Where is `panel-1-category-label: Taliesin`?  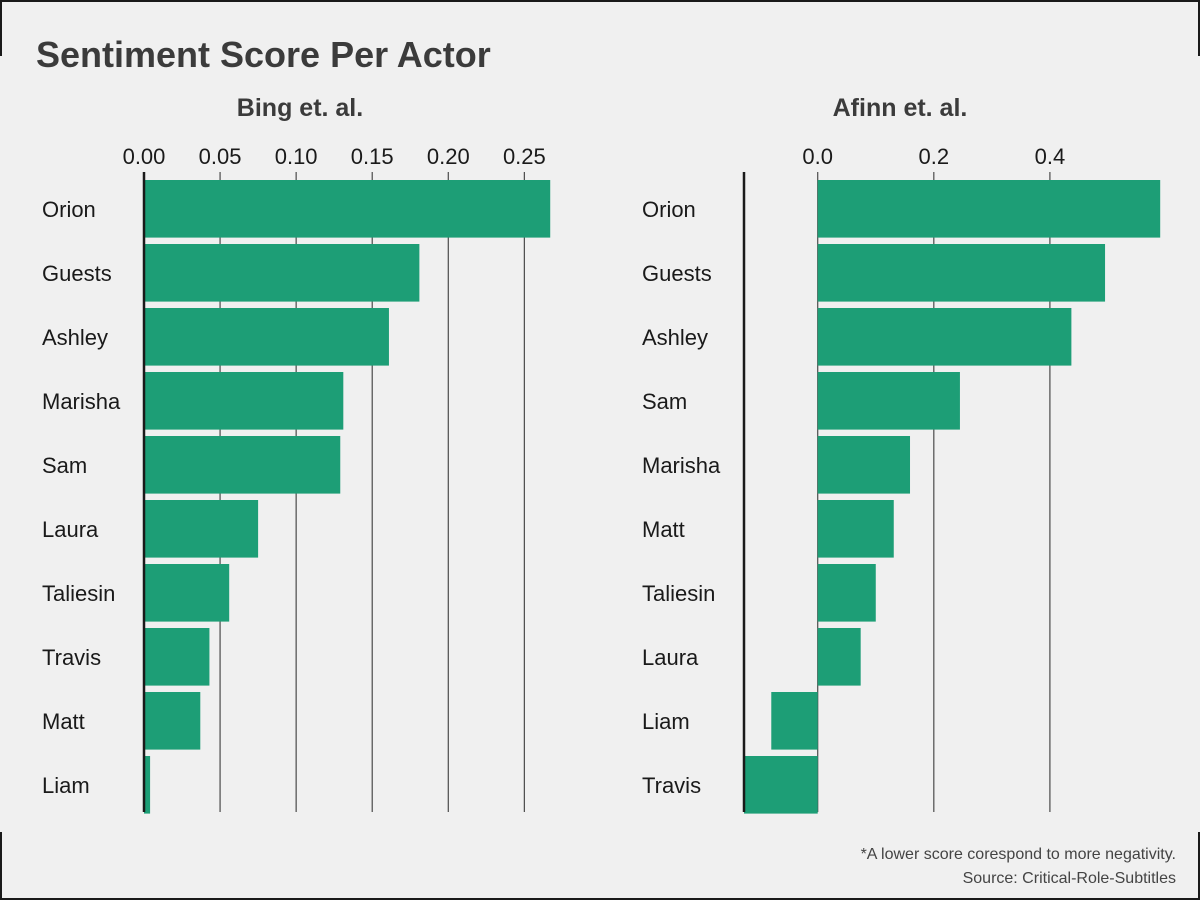
panel-1-category-label: Taliesin is located at coordinates (78, 593).